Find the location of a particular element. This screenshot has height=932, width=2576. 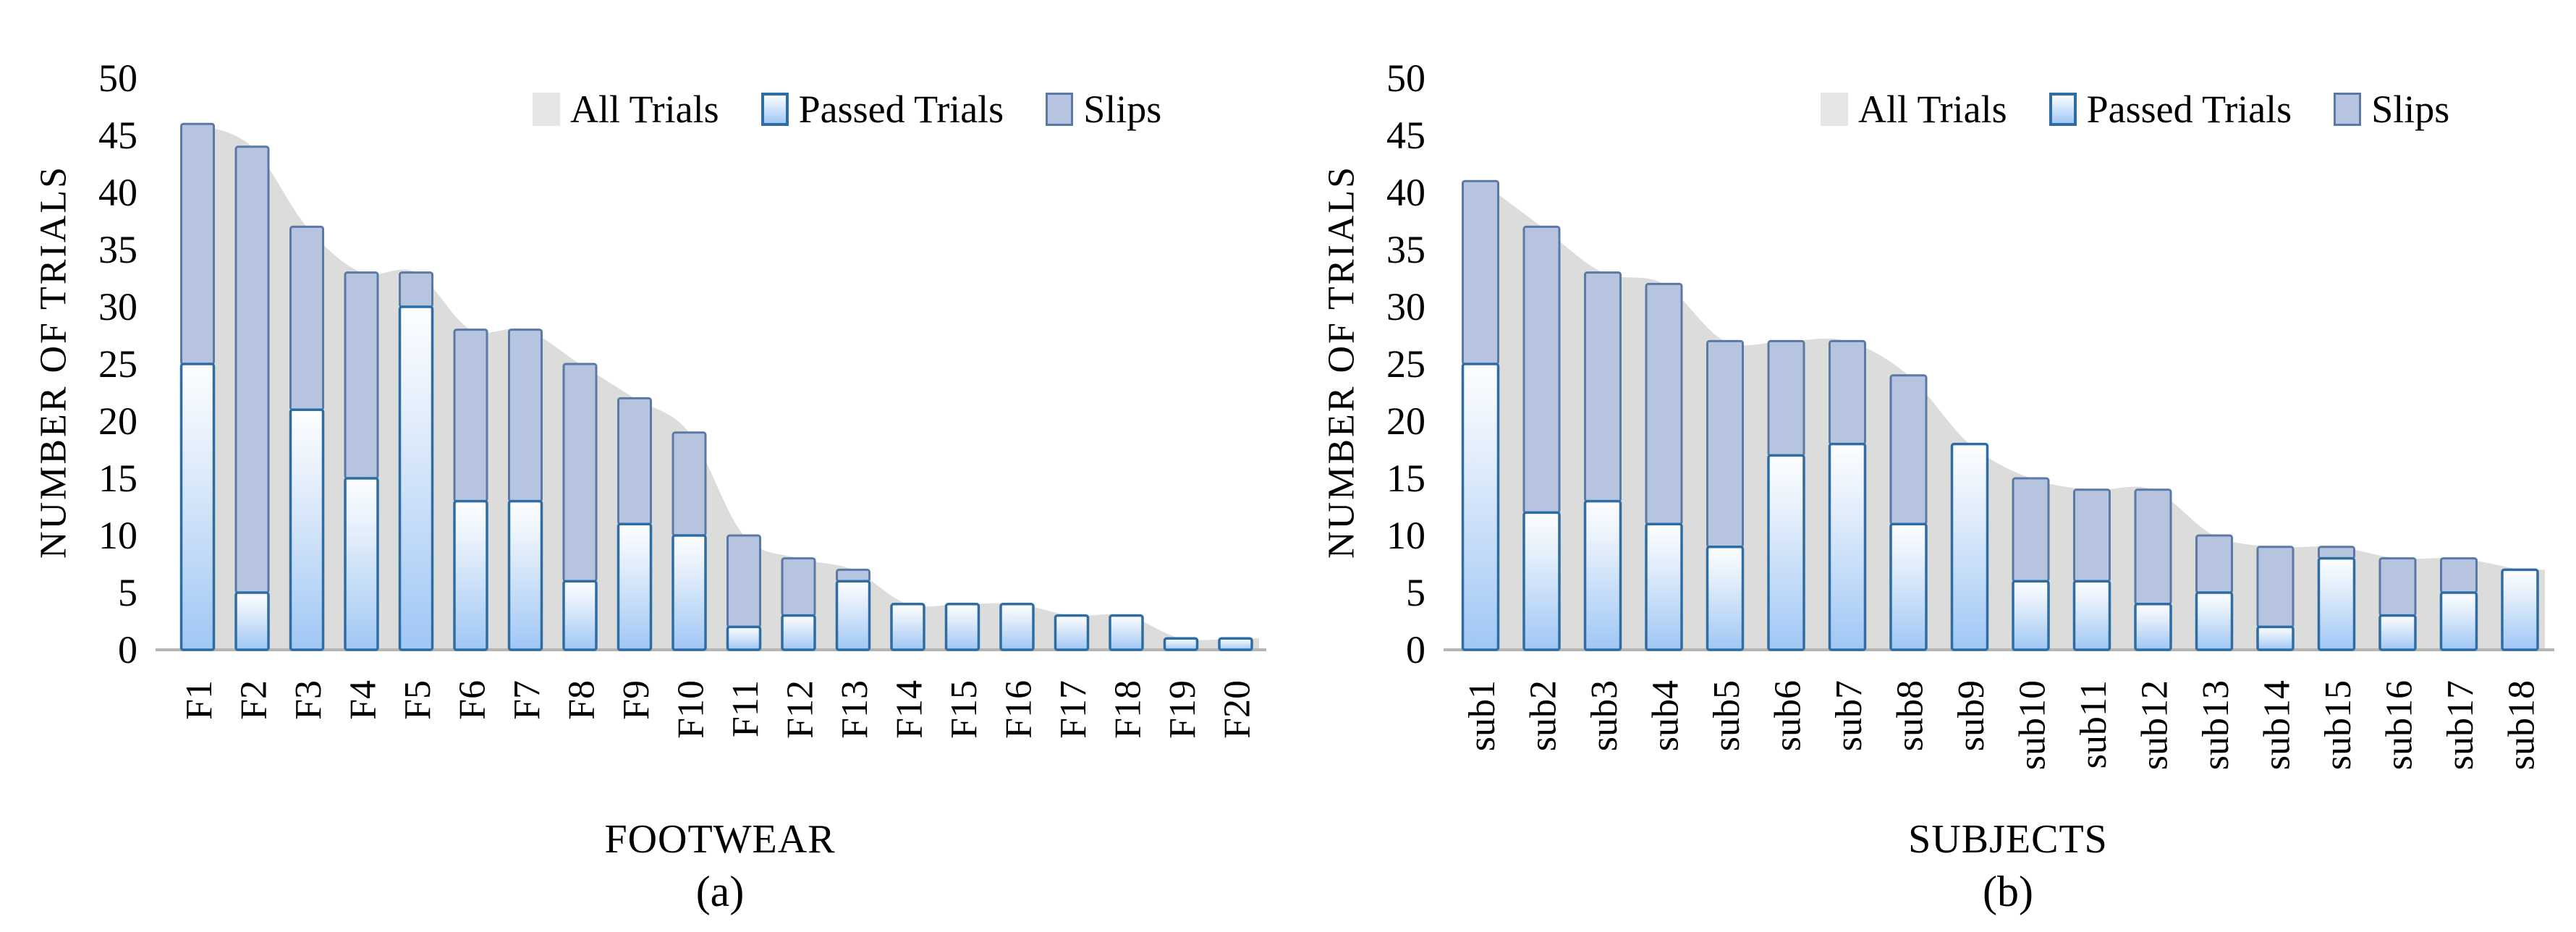

x-category-label: sub10 is located at coordinates (2033, 725).